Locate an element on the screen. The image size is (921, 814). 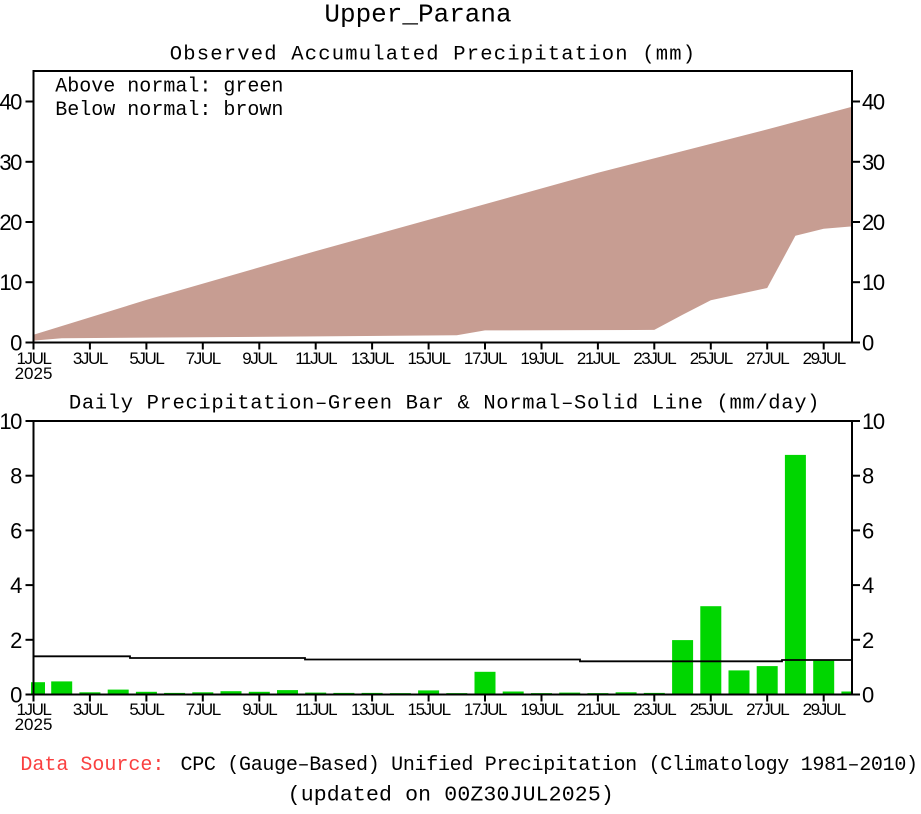
svg-text: Above normal: green is located at coordinates (169, 87).